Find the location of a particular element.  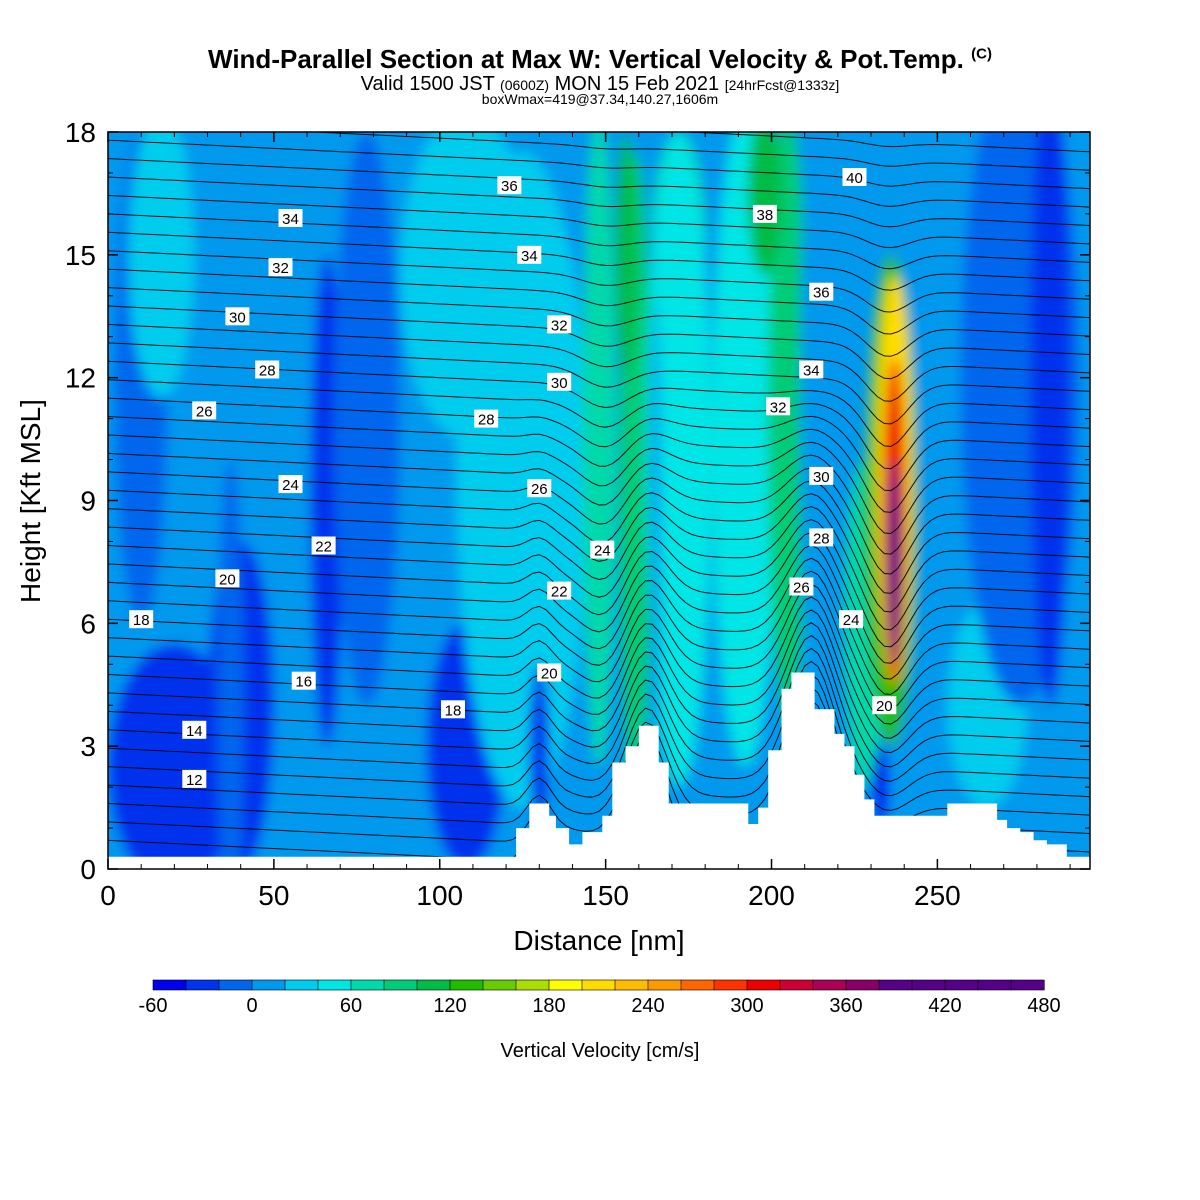

valid-prefix: Valid 1500 JST is located at coordinates (427, 84).